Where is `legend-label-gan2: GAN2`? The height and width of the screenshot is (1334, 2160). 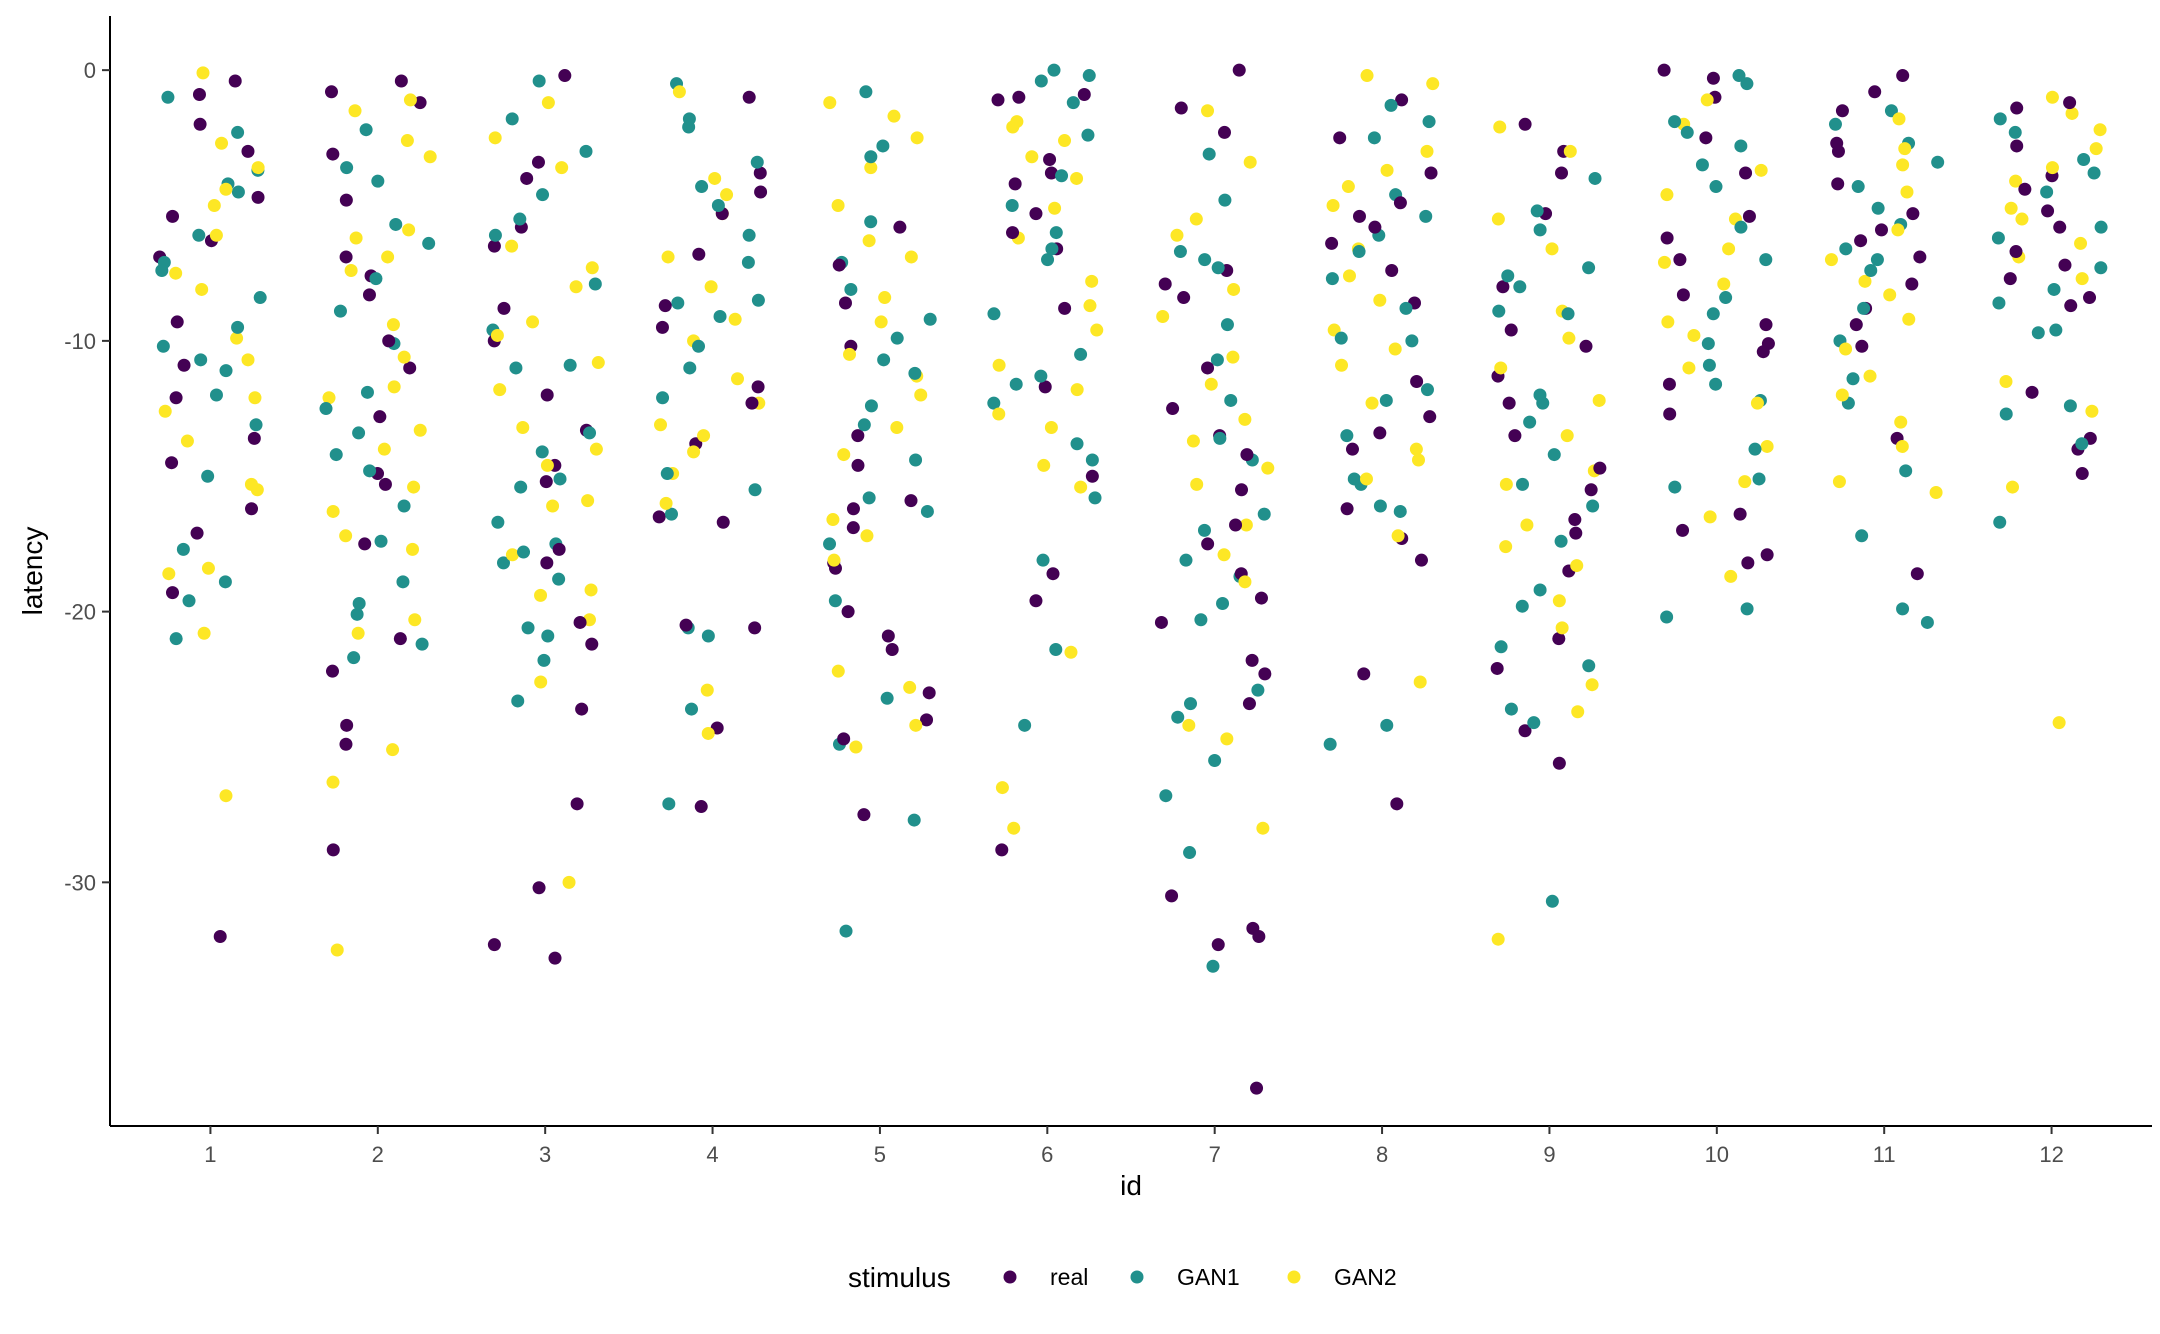 legend-label-gan2: GAN2 is located at coordinates (1365, 1277).